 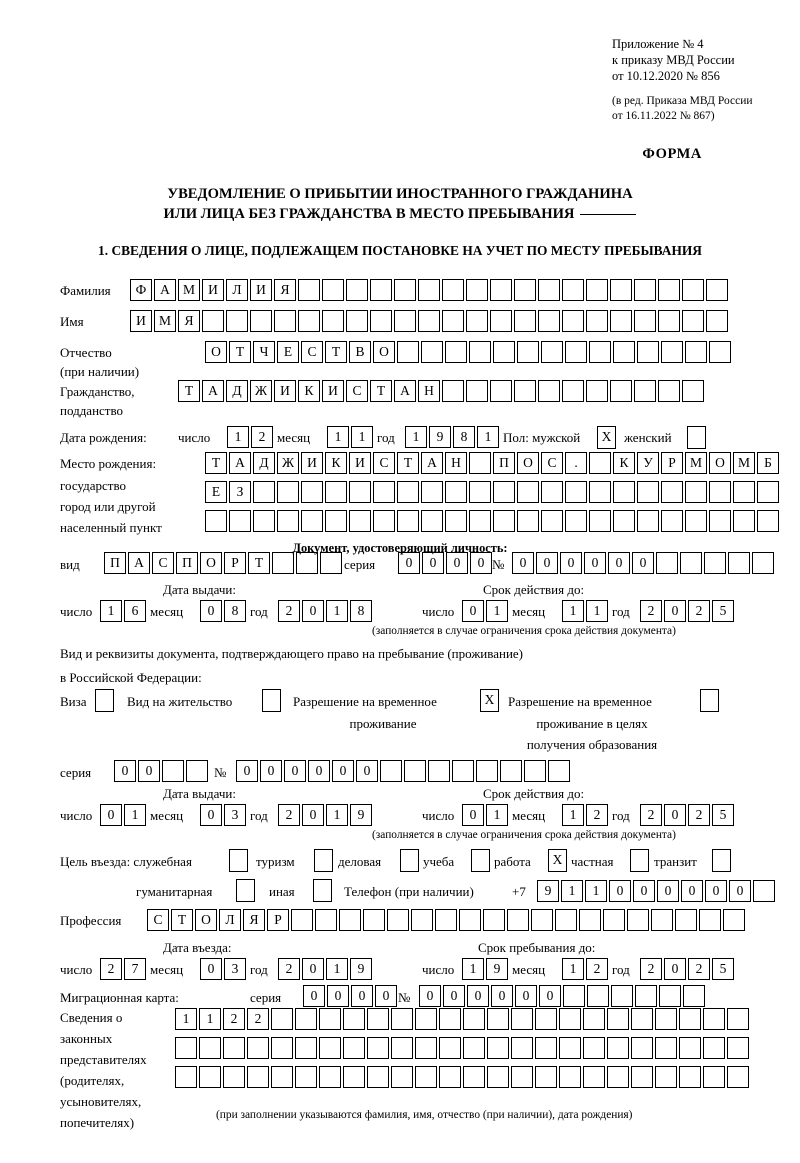 What do you see at coordinates (768, 463) in the screenshot?
I see `char-cell: Б` at bounding box center [768, 463].